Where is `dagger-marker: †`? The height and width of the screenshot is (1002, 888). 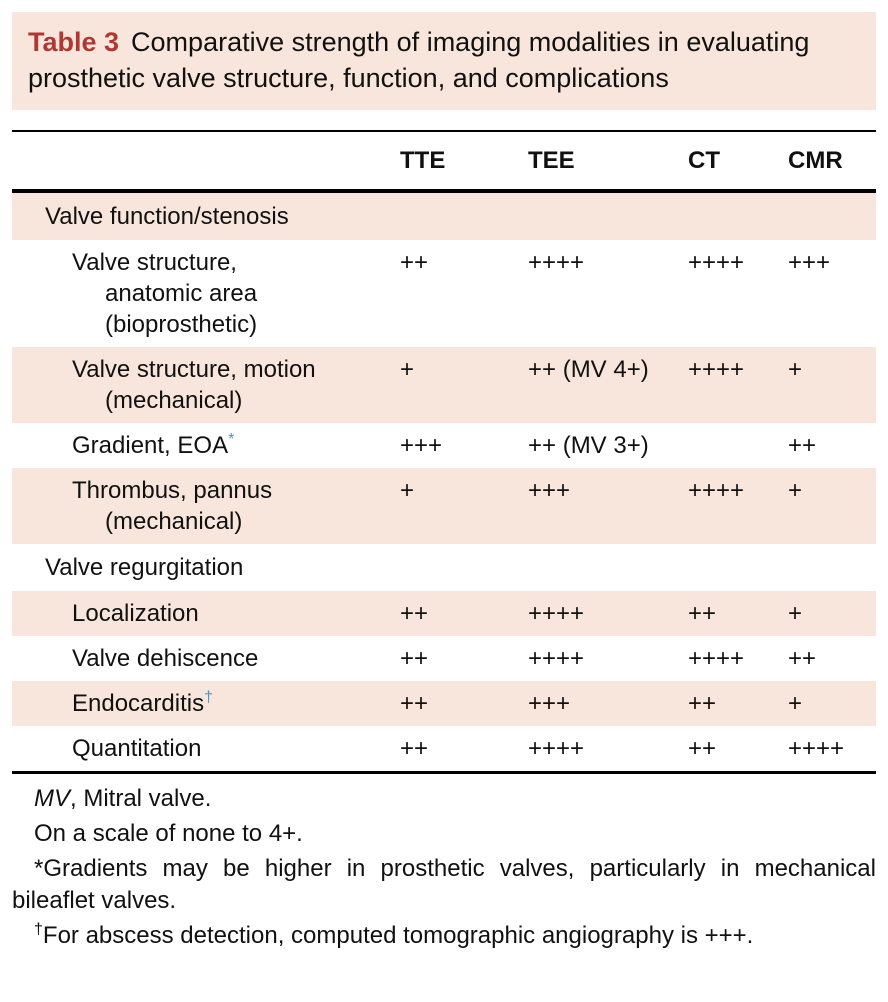
dagger-marker: † is located at coordinates (208, 697).